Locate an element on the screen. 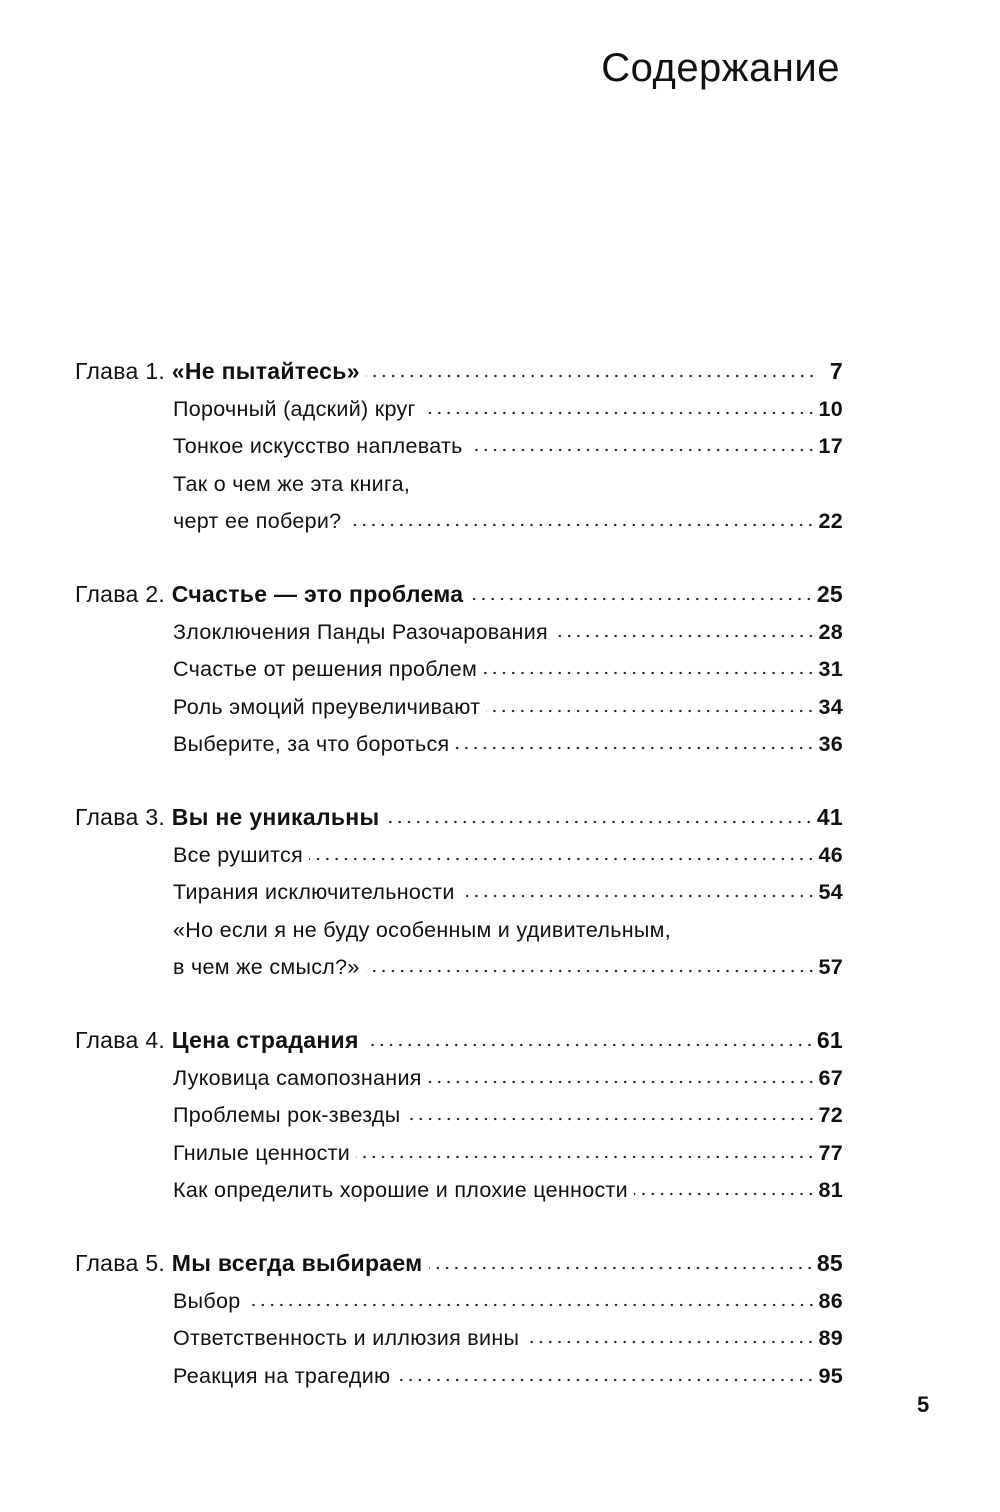  toc-chapter-entry: Глава 3. Вы не уникальны 41 is located at coordinates (459, 818).